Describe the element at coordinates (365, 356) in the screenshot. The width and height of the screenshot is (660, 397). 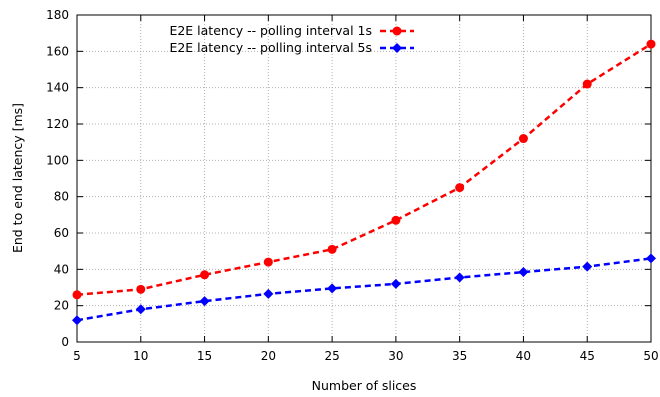
I see `x-tick-labels: 5 10 15 20 25 30 35 40 45 50` at that location.